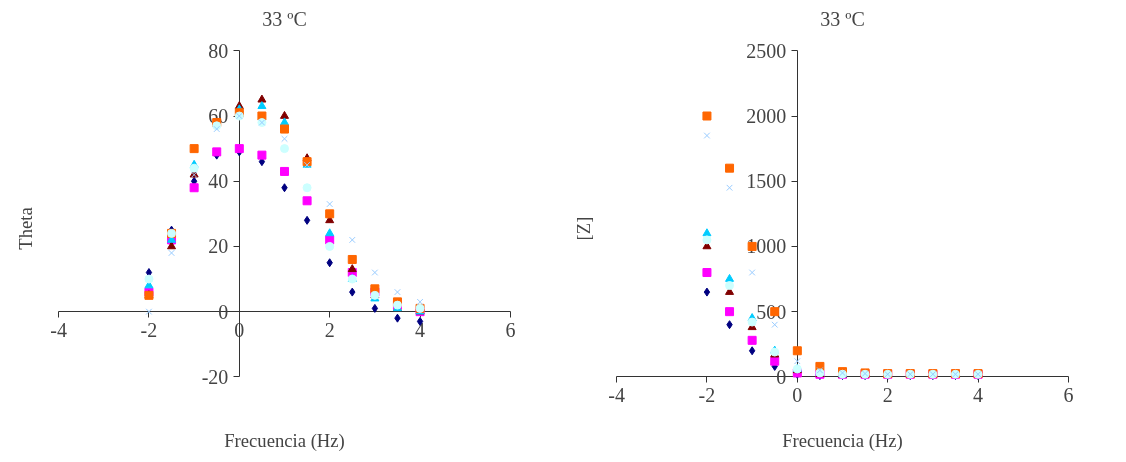  What do you see at coordinates (215, 376) in the screenshot?
I see `y-tick-label: -20` at bounding box center [215, 376].